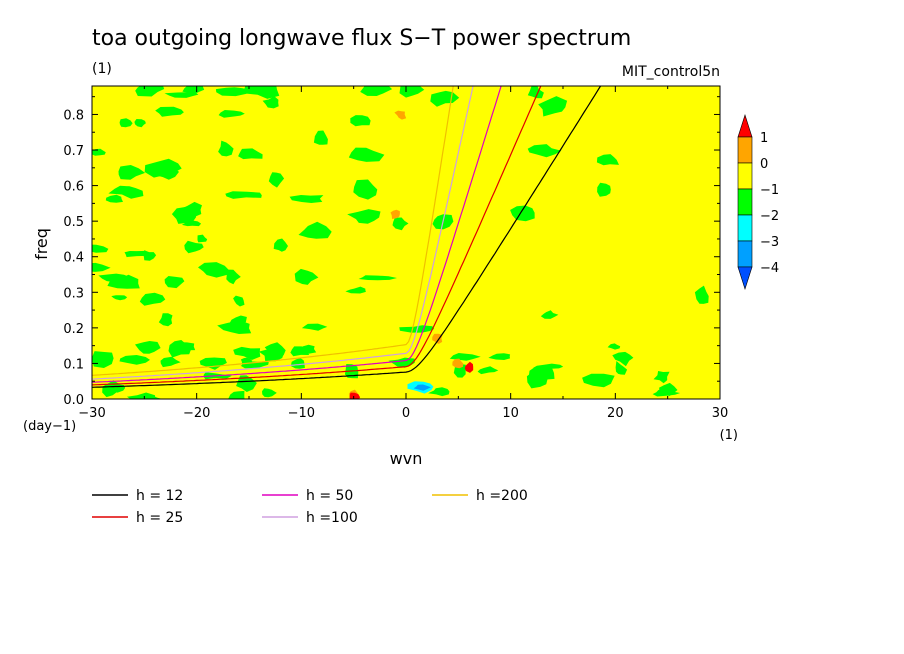 This screenshot has width=904, height=654. What do you see at coordinates (764, 138) in the screenshot?
I see `colorbar-label: 1` at bounding box center [764, 138].